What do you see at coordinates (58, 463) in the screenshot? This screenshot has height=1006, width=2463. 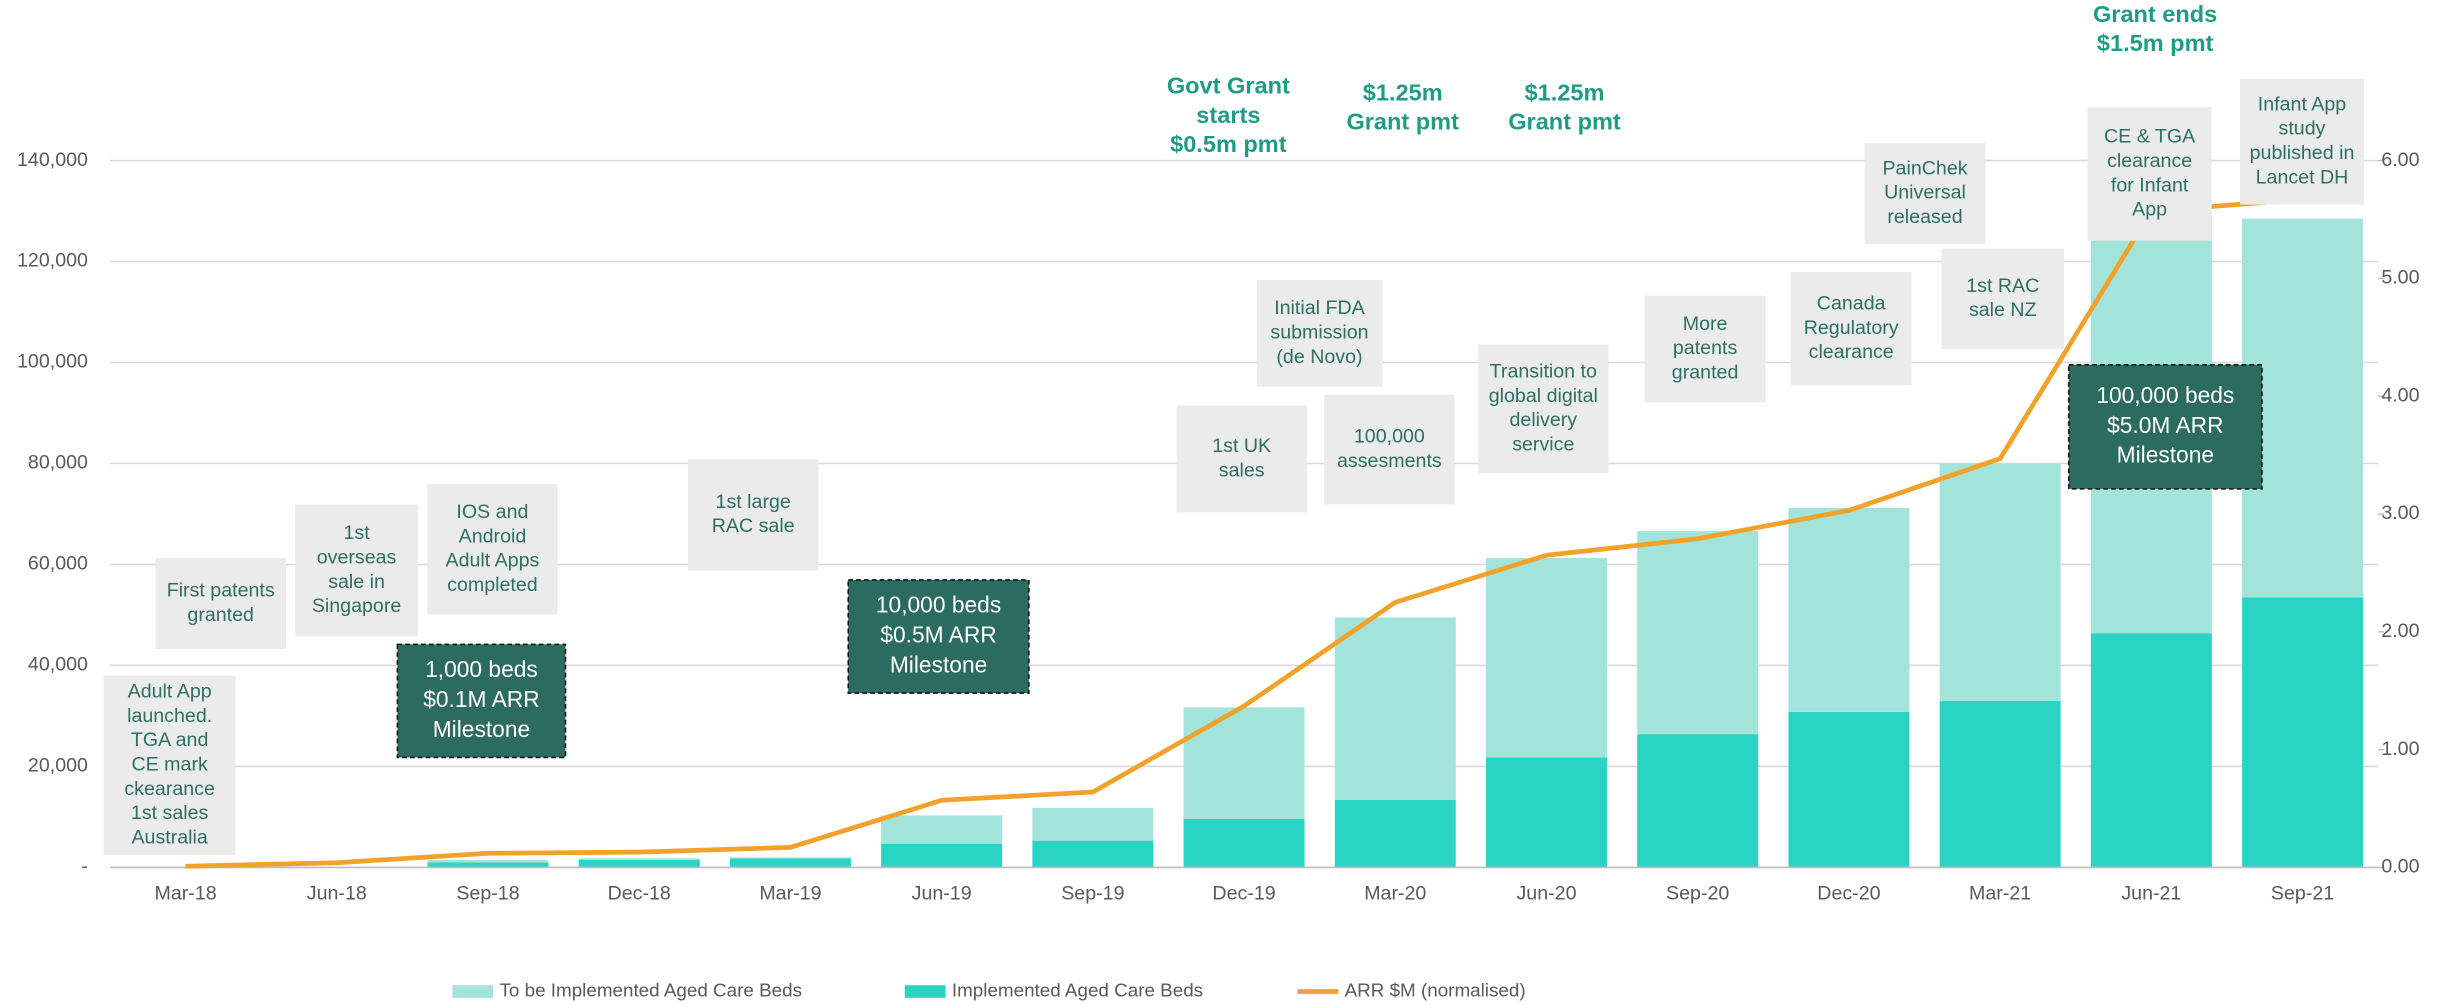 I see `y-tick-label: 80,000` at bounding box center [58, 463].